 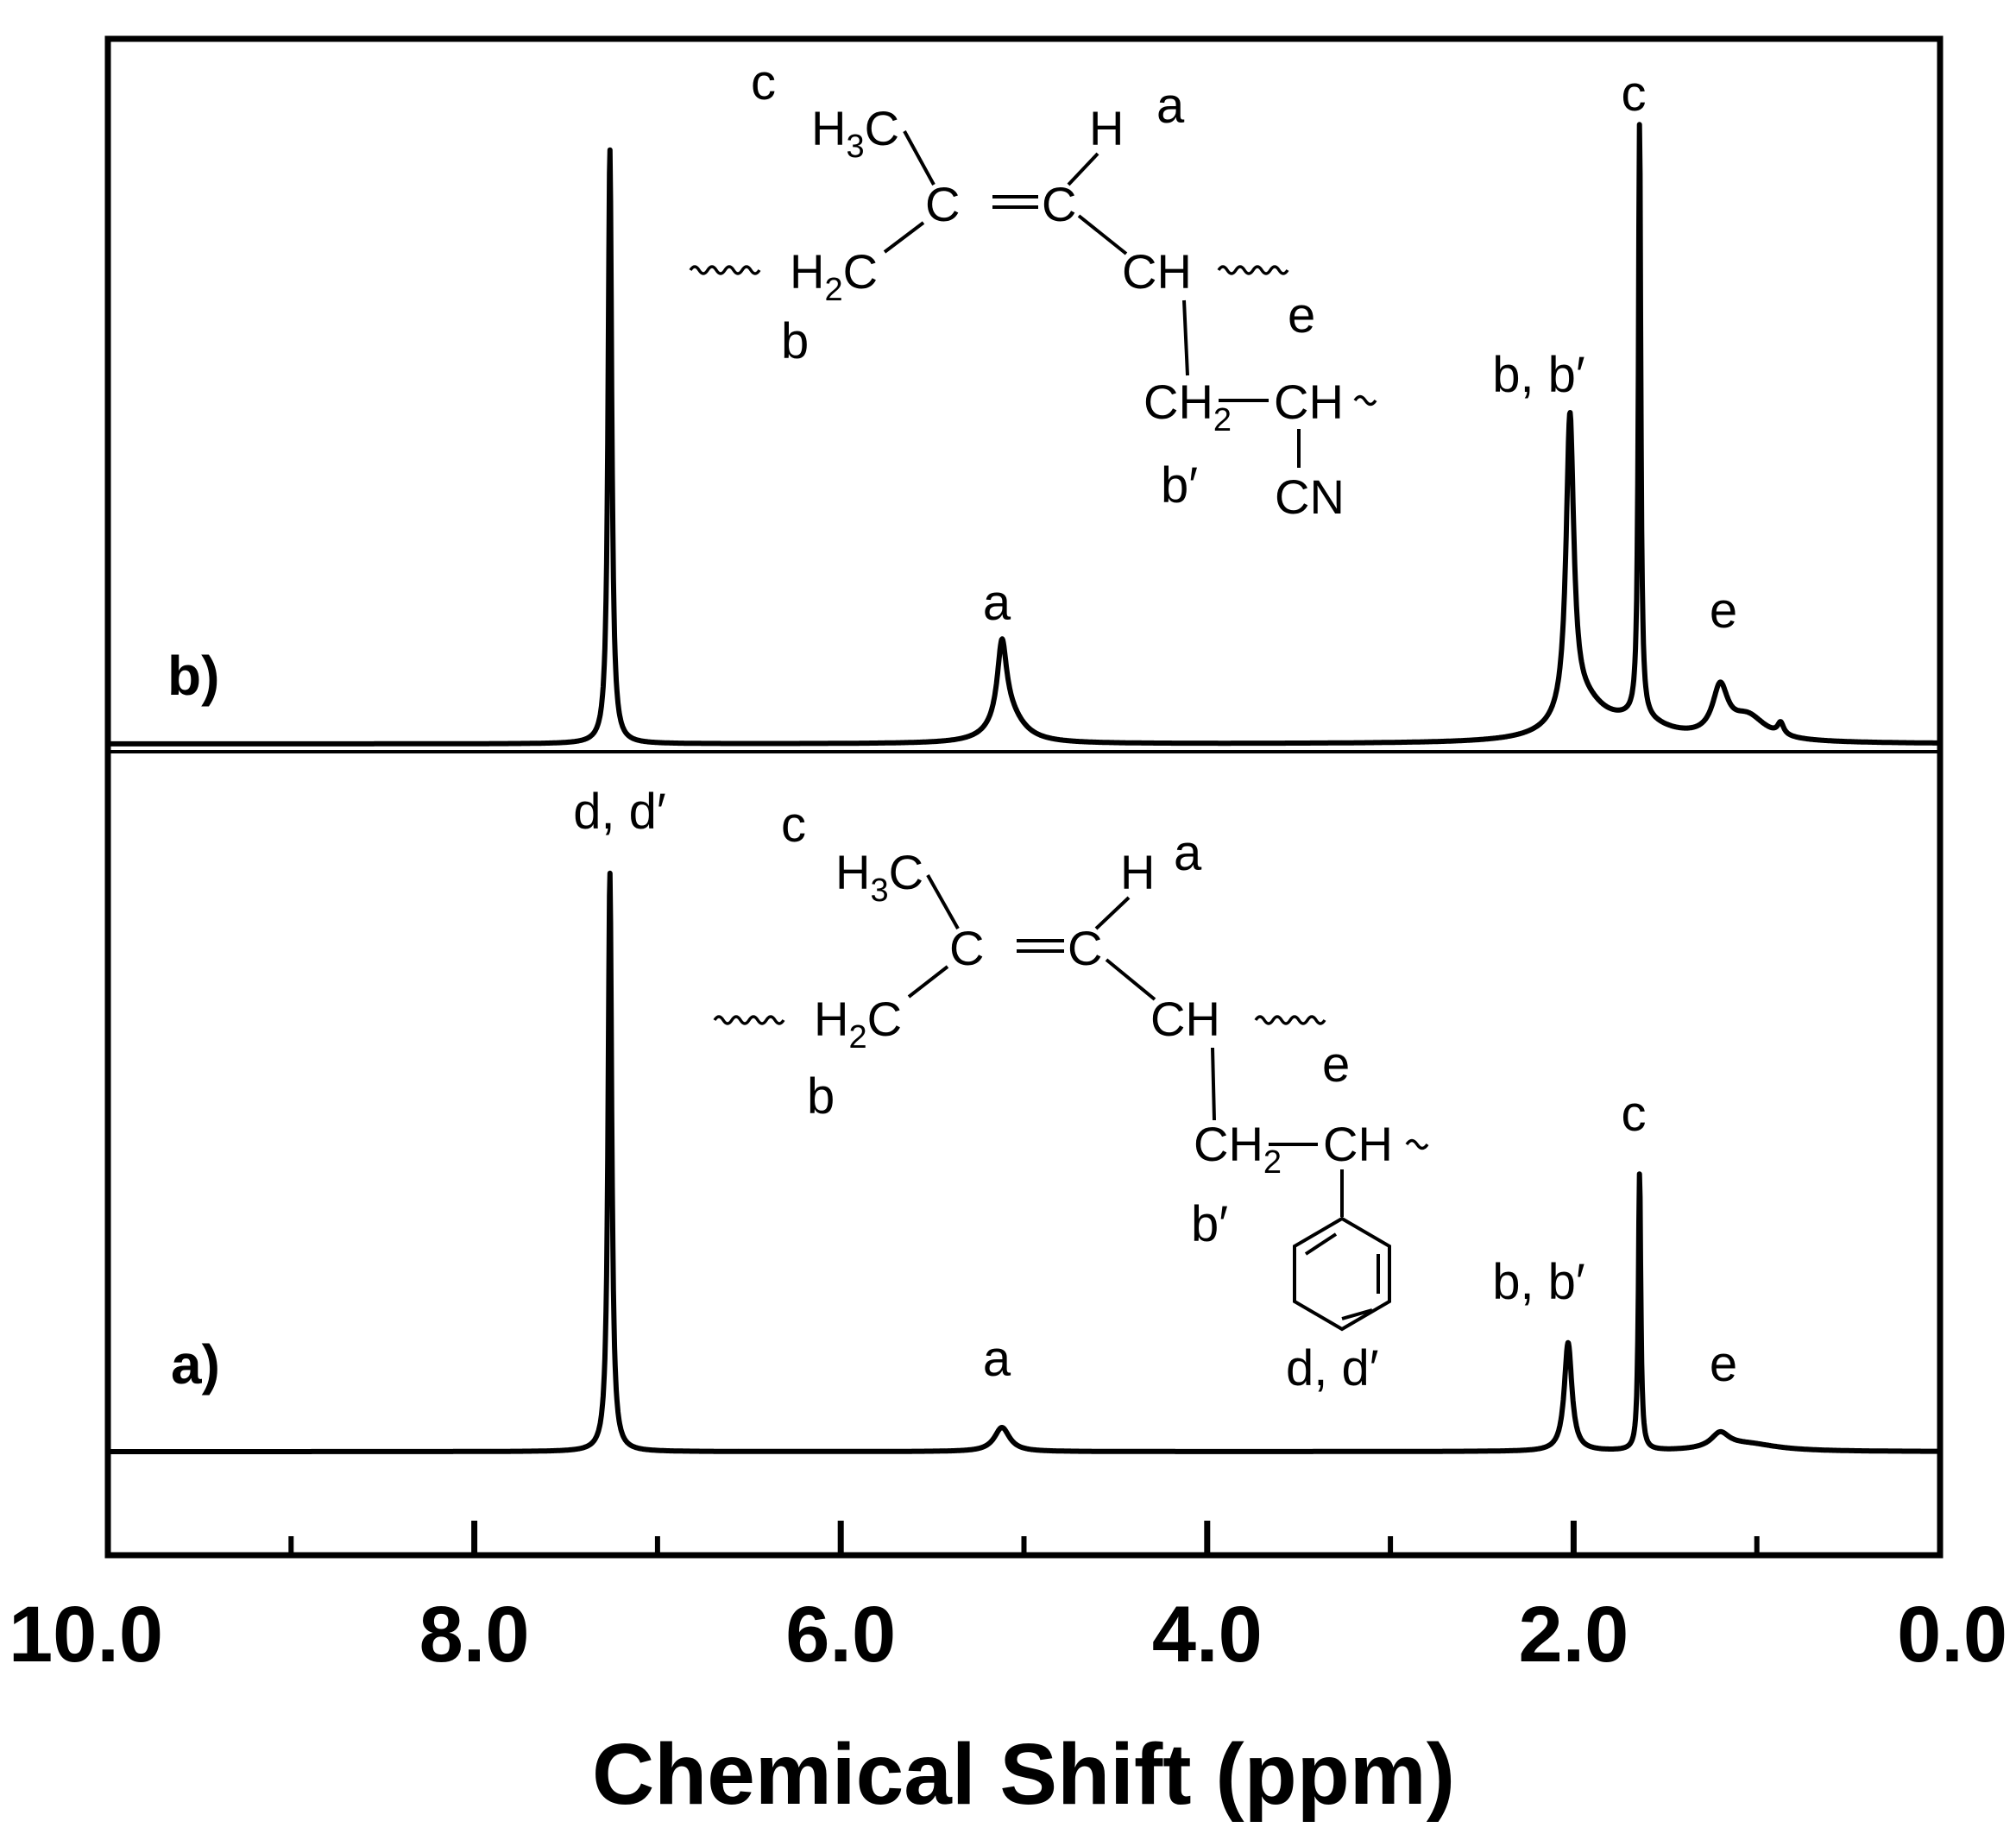 I want to click on struct-b-ch2: CH2, so click(x=1187, y=407).